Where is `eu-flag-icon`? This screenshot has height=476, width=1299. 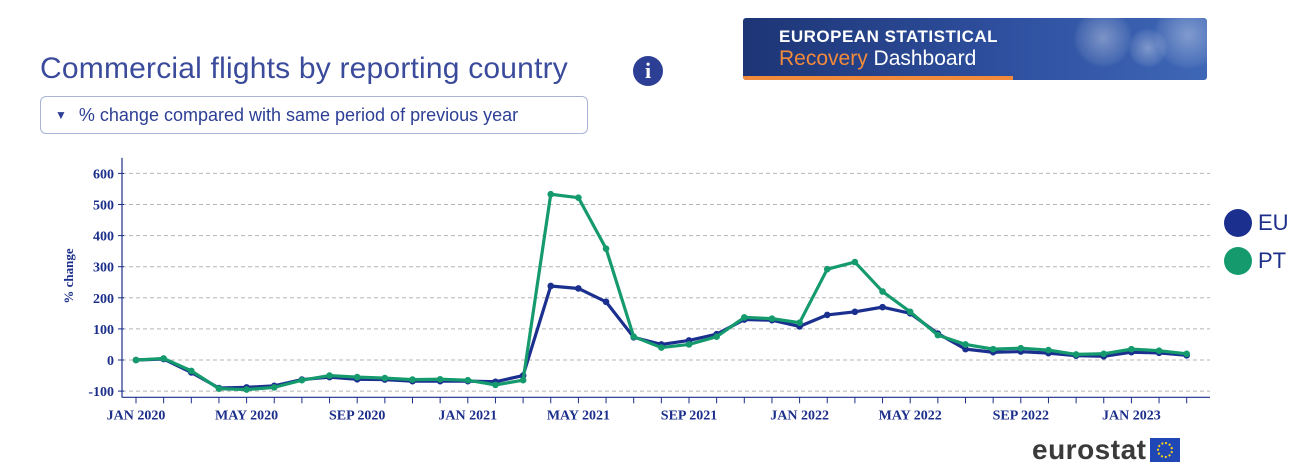
eu-flag-icon is located at coordinates (1165, 450).